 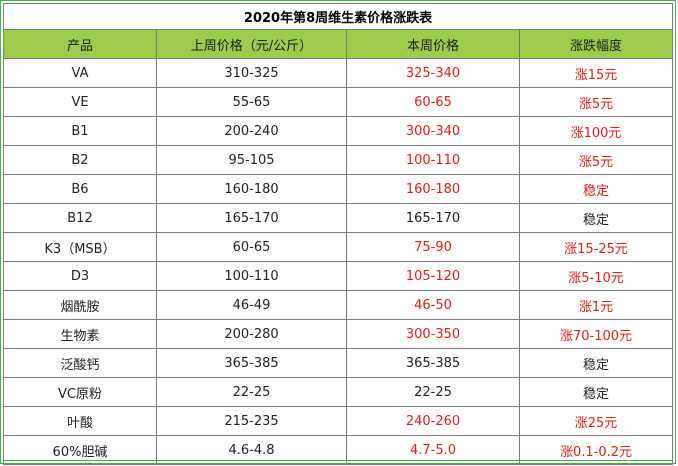 I want to click on last-week-price-cell: 55-65, so click(x=251, y=102).